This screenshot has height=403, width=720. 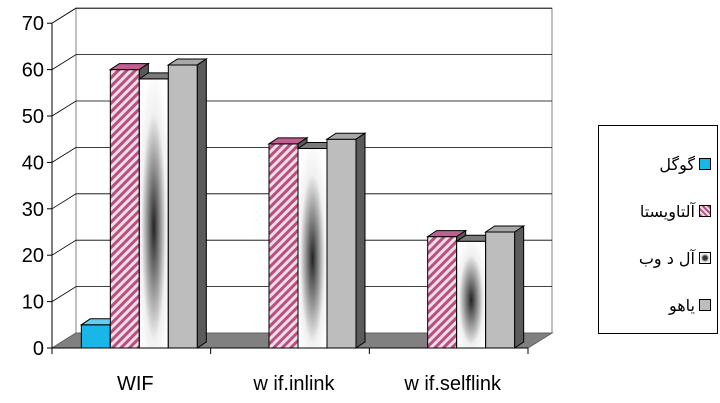 What do you see at coordinates (658, 229) in the screenshot?
I see `legend: گوگل آلتاویستا آل د وب یاهو` at bounding box center [658, 229].